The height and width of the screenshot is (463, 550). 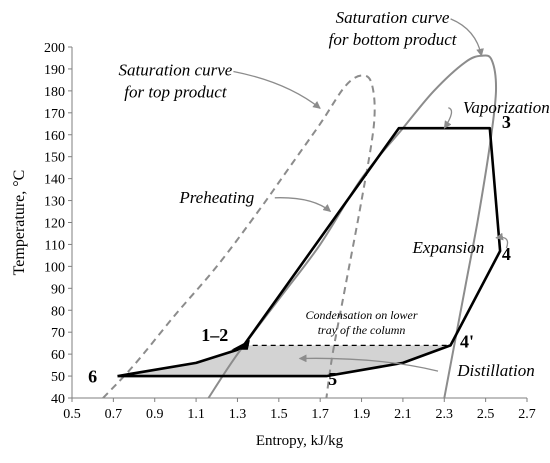 I want to click on y-tick-label: 90, so click(x=58, y=289).